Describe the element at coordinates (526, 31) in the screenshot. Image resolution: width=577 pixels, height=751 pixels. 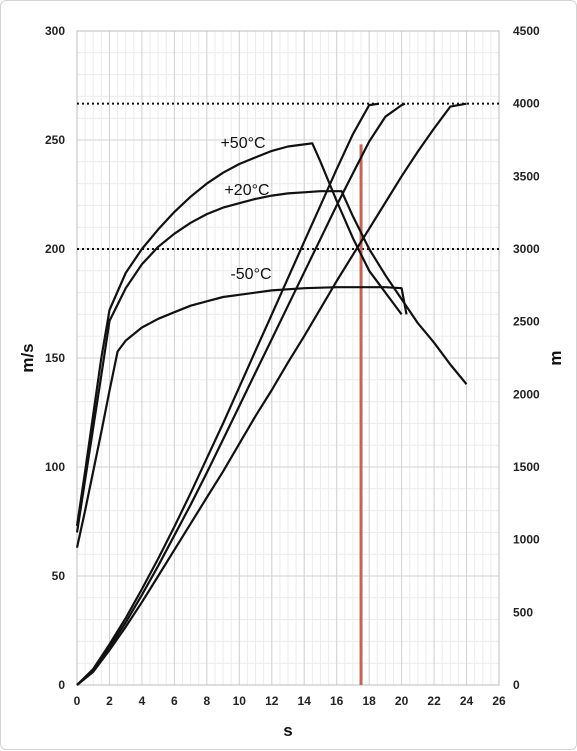
I see `y2-tick-label: 4500` at that location.